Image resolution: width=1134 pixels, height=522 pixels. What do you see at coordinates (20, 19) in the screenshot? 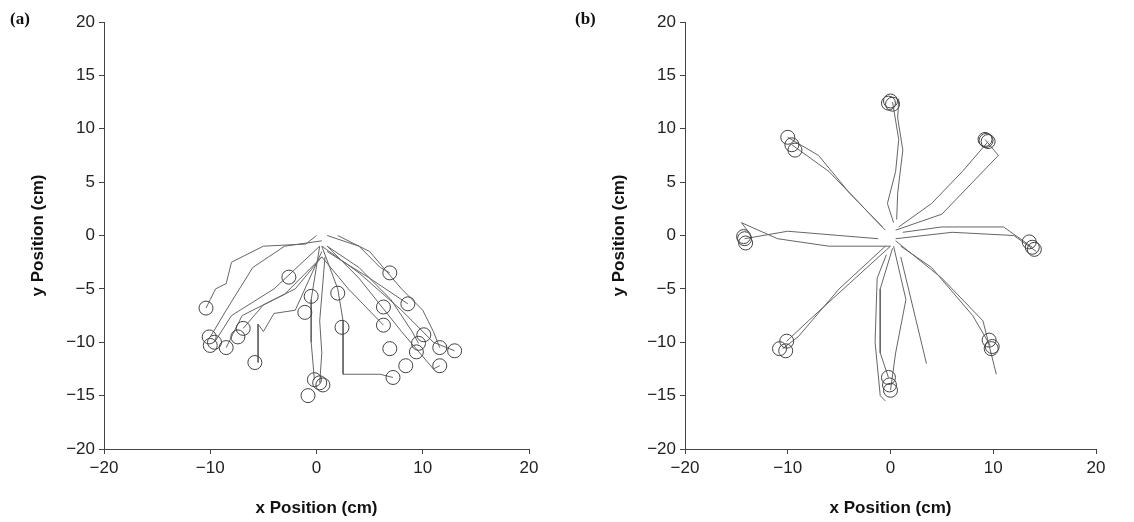
I see `chart-title: (a)` at bounding box center [20, 19].